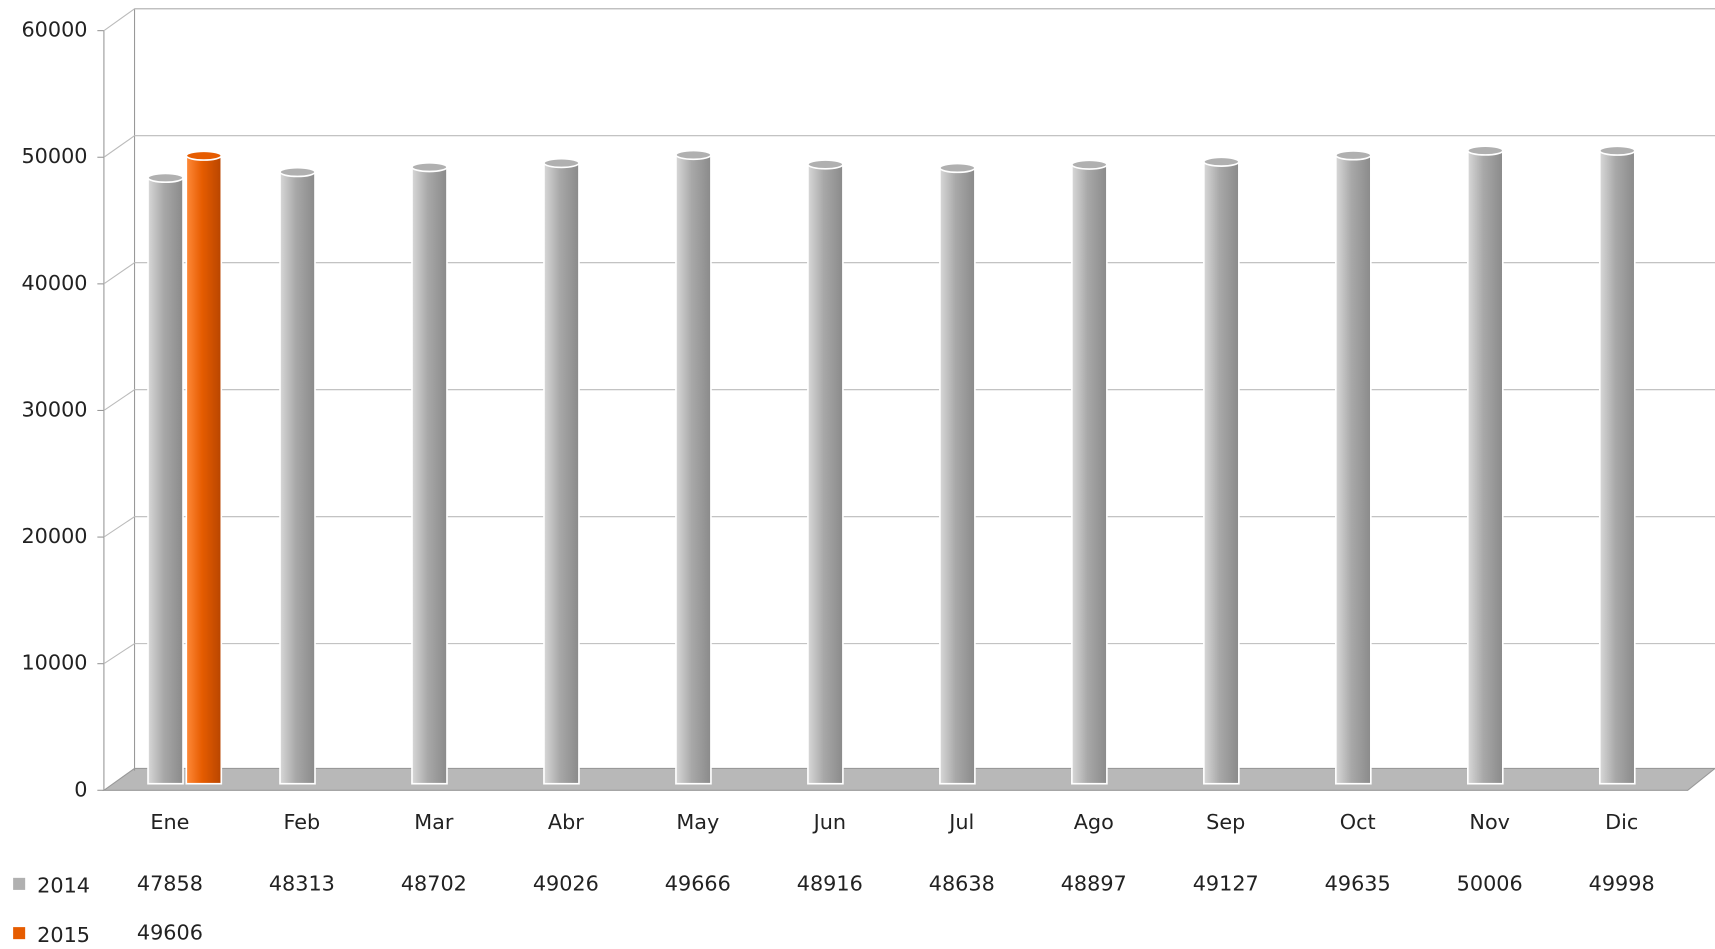 This screenshot has width=1715, height=949. What do you see at coordinates (566, 883) in the screenshot?
I see `table-value: 49026` at bounding box center [566, 883].